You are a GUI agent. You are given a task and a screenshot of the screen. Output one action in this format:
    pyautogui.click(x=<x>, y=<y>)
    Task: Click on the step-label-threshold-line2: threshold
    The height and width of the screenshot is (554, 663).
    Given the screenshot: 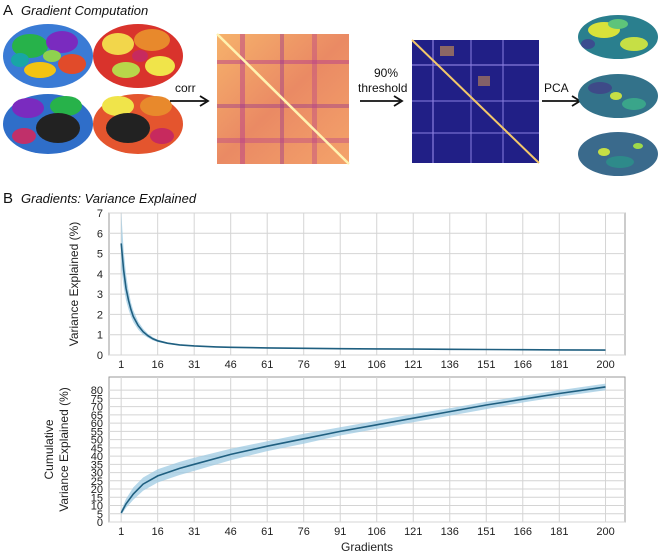 What is the action you would take?
    pyautogui.click(x=382, y=88)
    